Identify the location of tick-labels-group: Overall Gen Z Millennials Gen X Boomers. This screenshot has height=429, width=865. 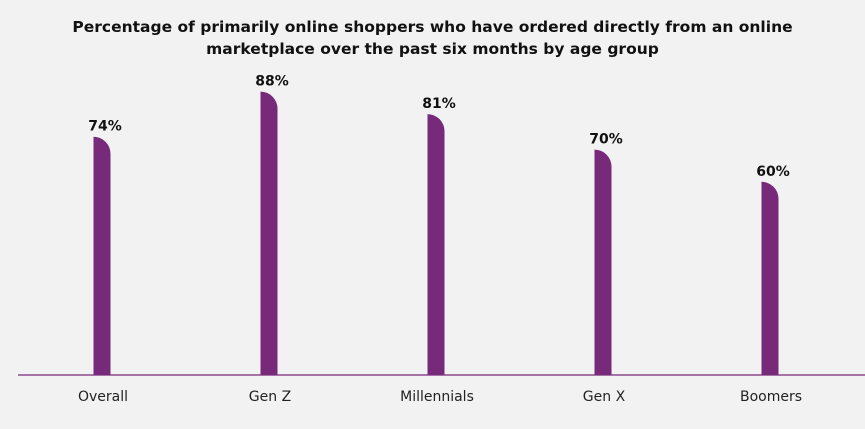
(440, 397).